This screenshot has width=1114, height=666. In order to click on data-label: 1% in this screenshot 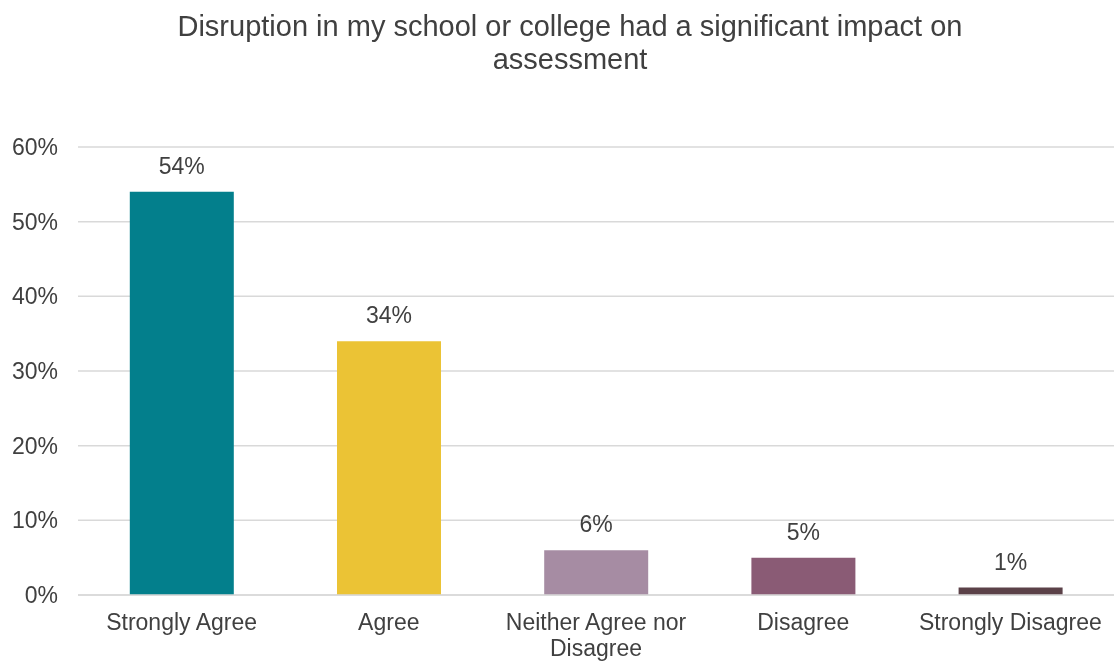, I will do `click(1010, 561)`.